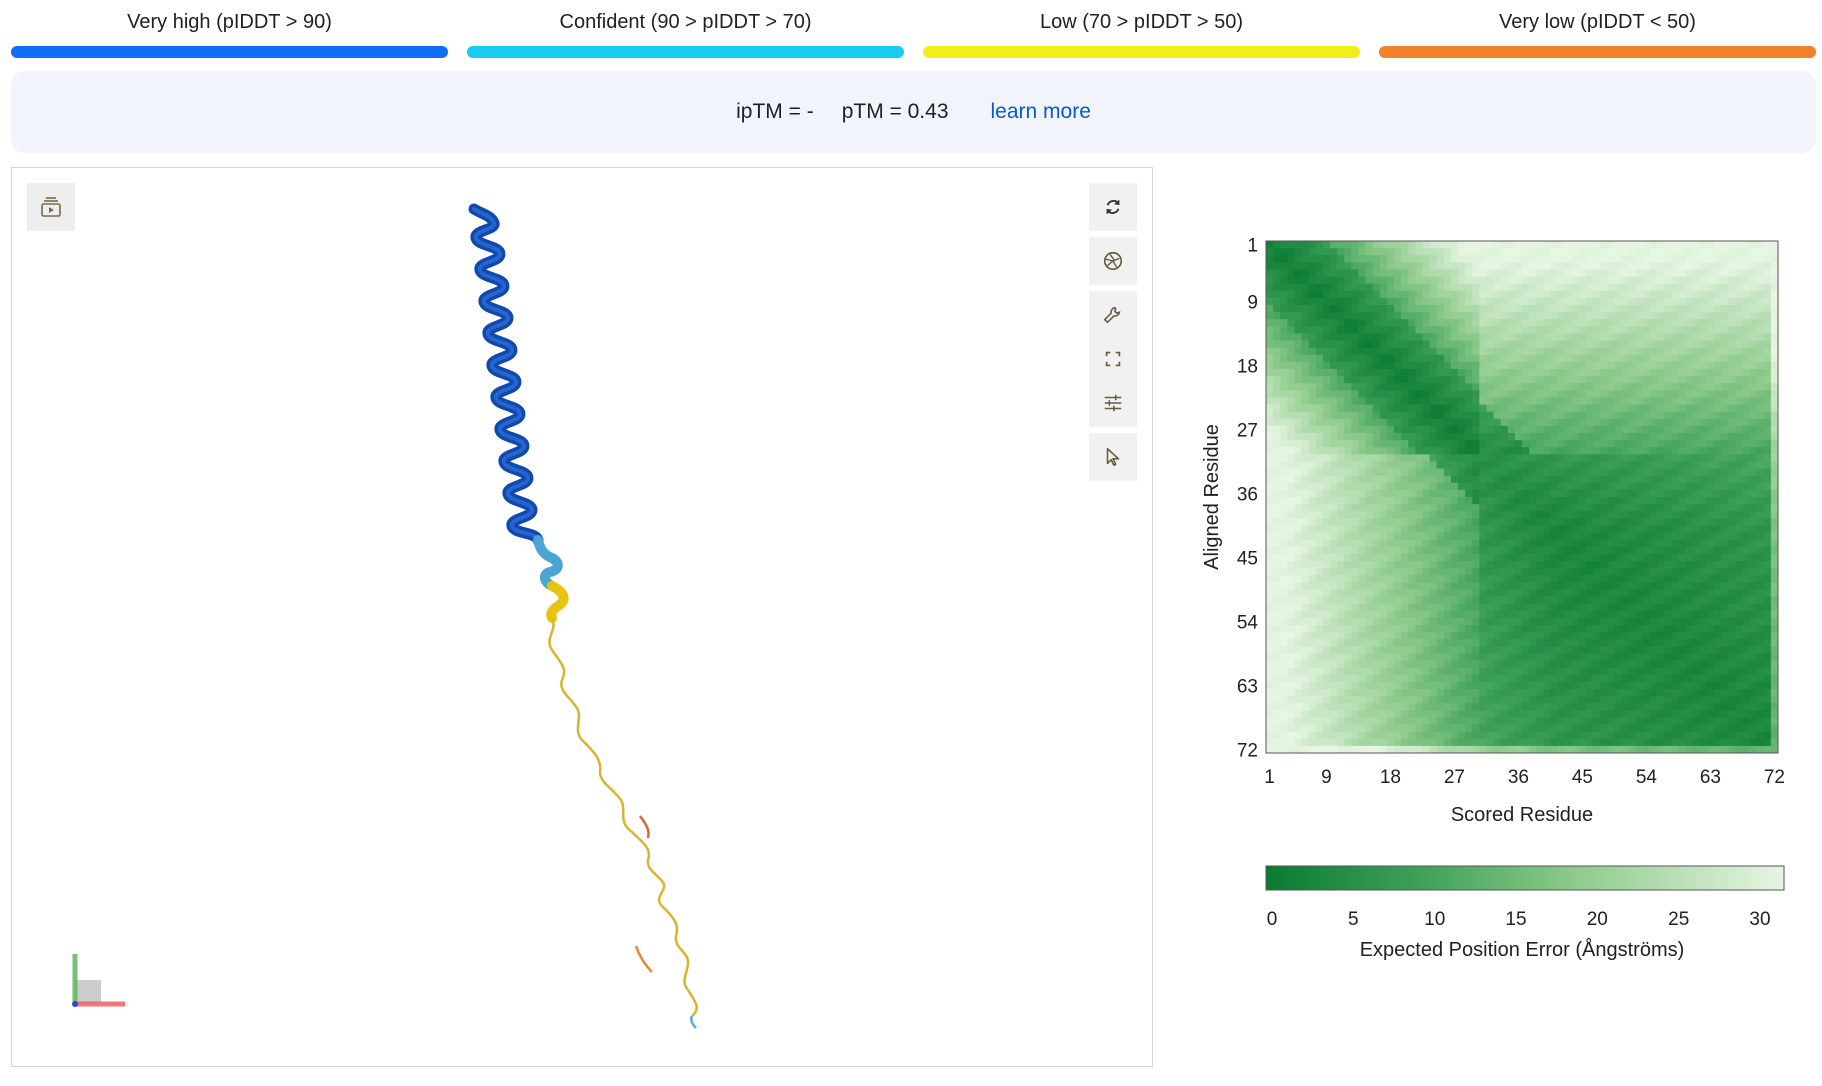 This screenshot has height=1086, width=1822. I want to click on fullscreen-icon, so click(1113, 359).